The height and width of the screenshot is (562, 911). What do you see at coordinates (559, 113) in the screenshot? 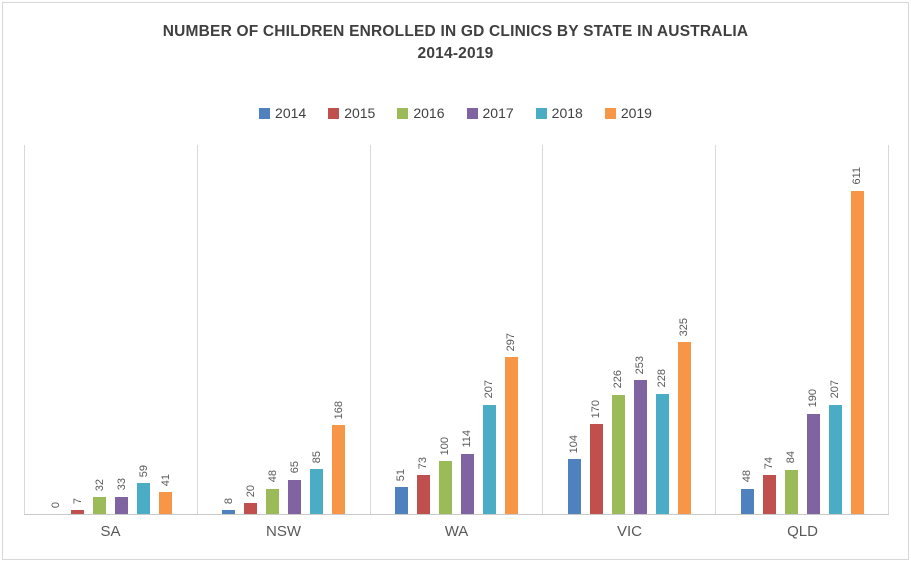
I see `legend-item-2018: 2018` at bounding box center [559, 113].